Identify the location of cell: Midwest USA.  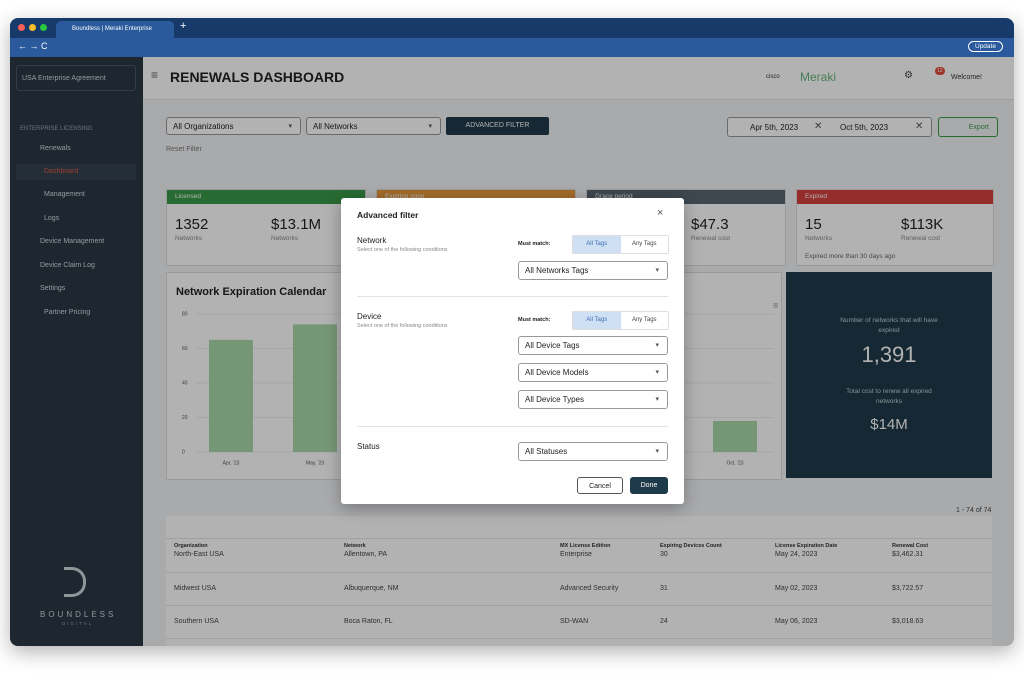
(195, 588).